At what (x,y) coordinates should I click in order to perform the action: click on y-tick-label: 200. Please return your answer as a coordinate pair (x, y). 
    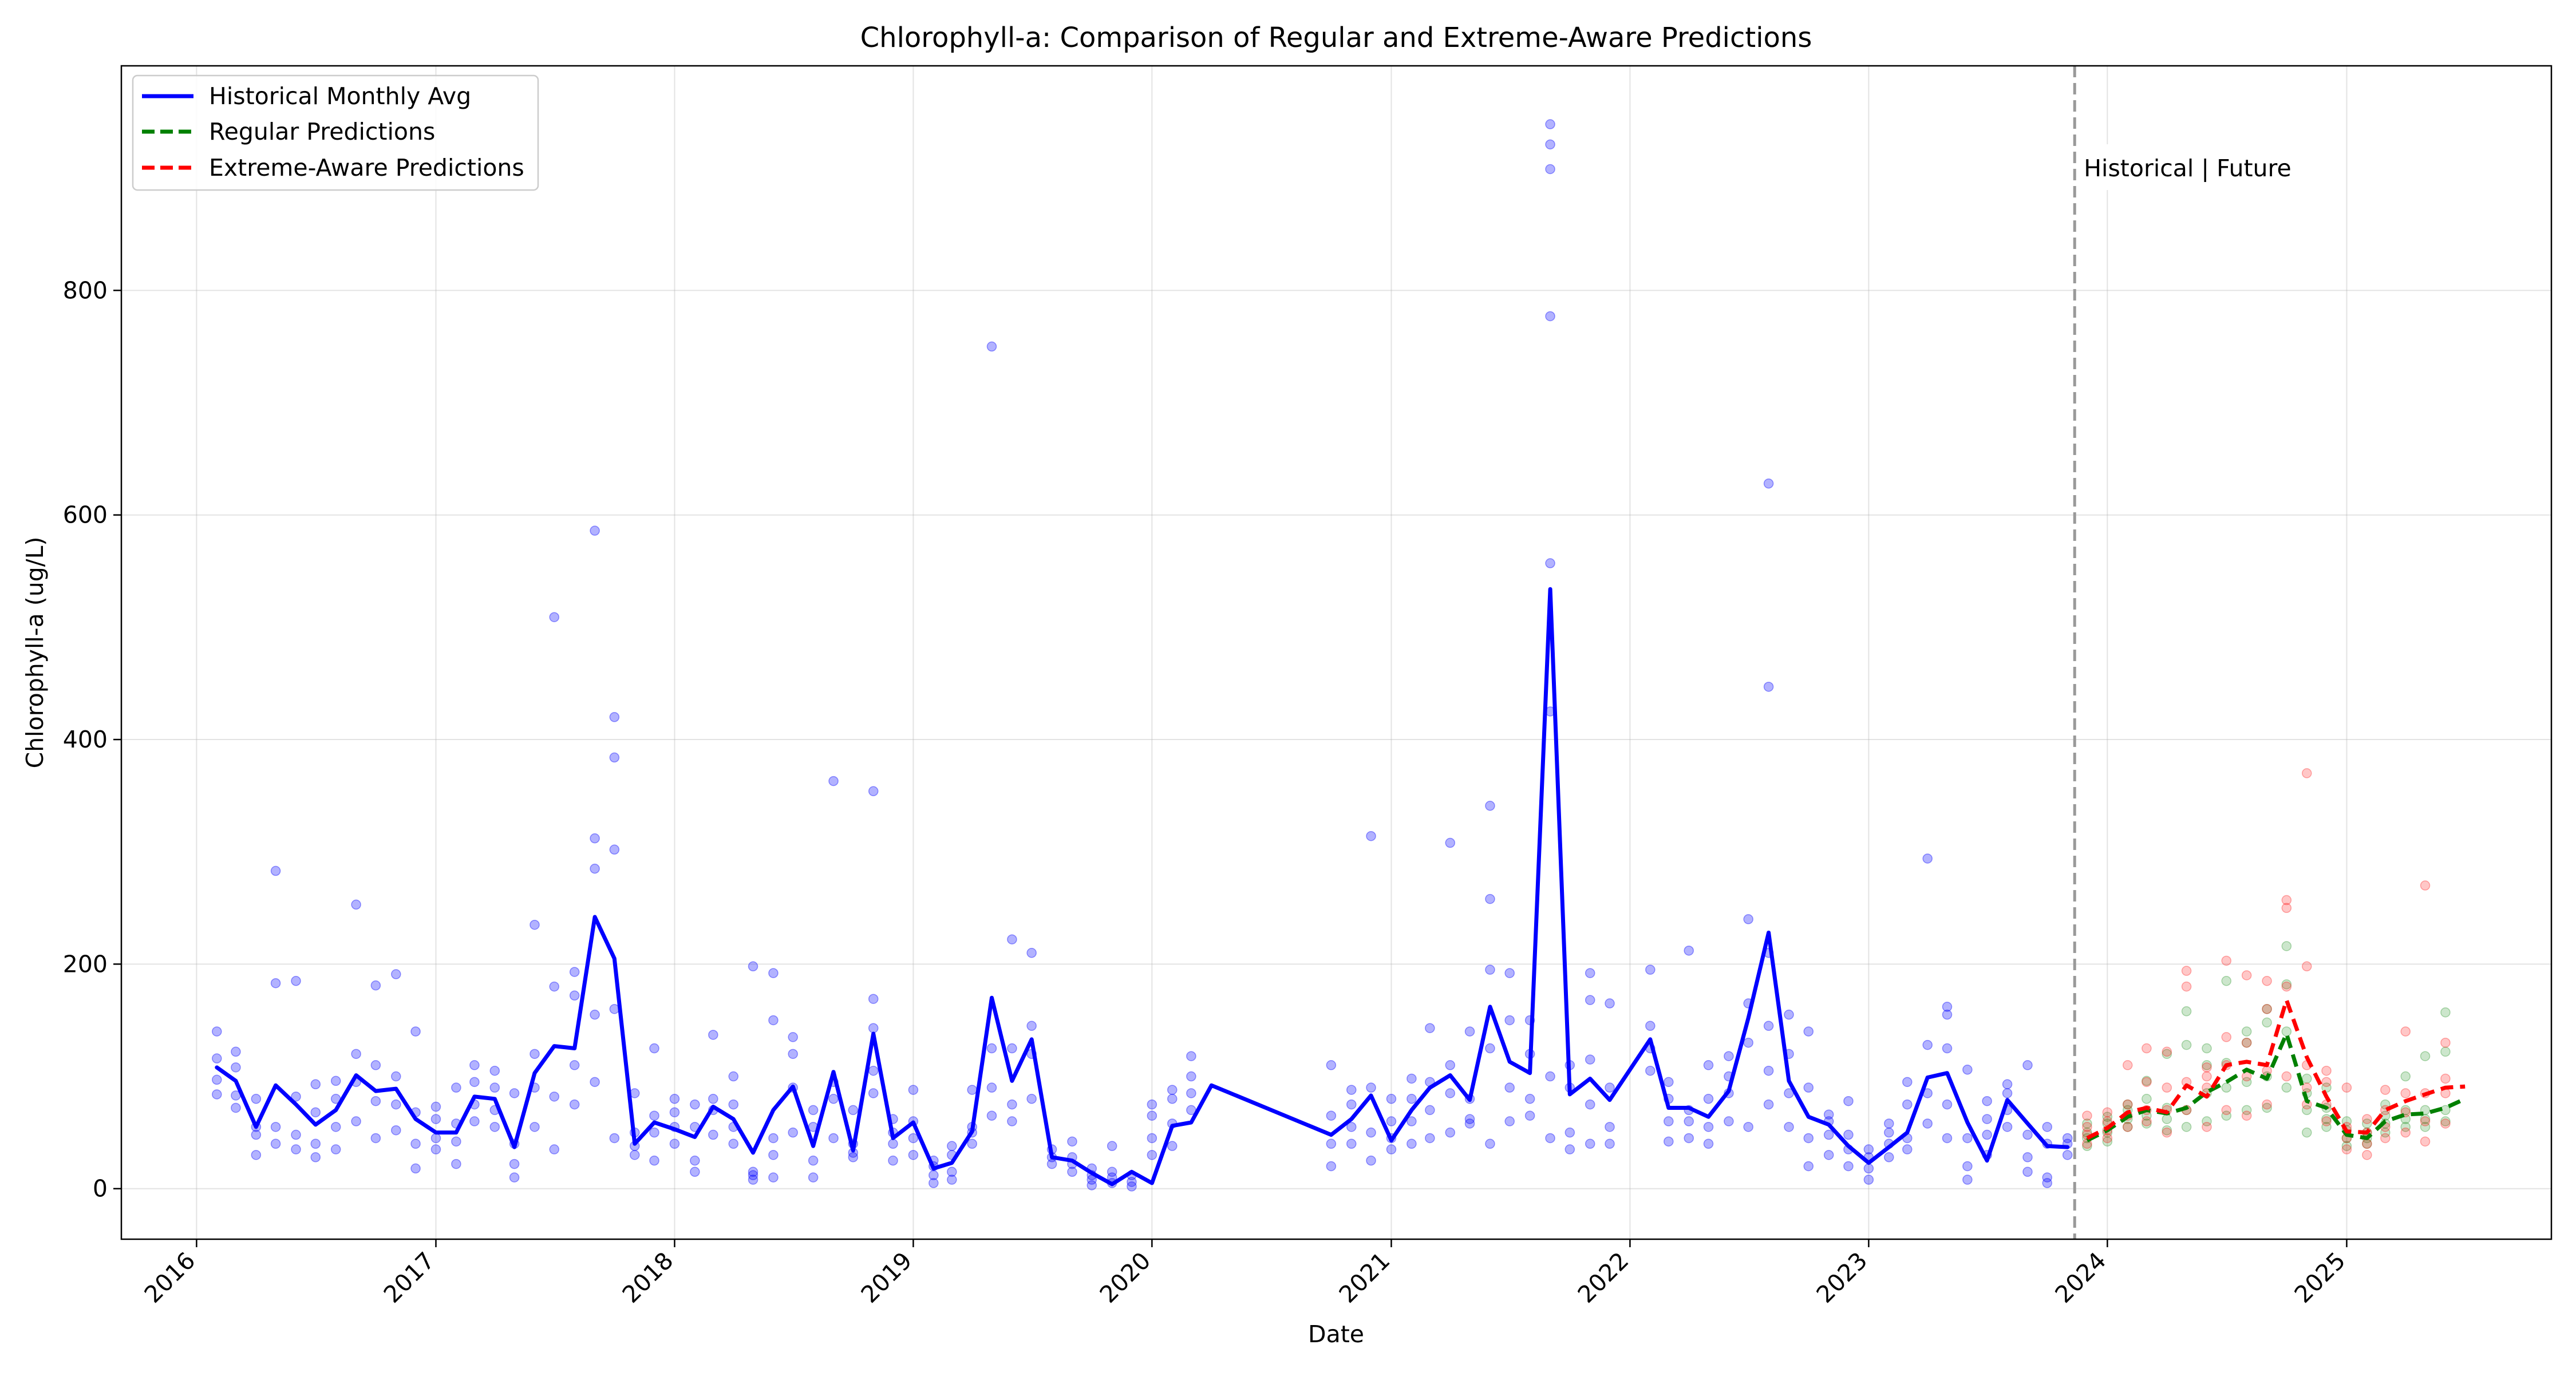
    Looking at the image, I should click on (85, 964).